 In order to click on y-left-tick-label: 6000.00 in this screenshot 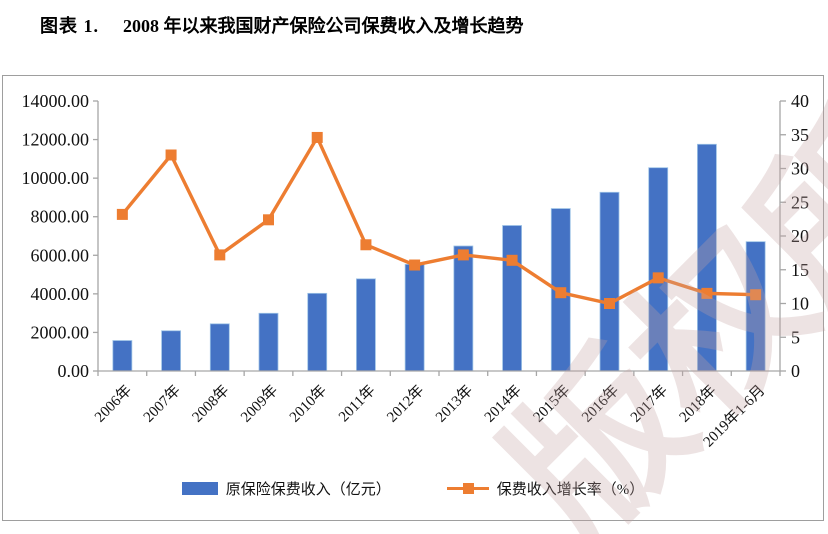, I will do `click(60, 255)`.